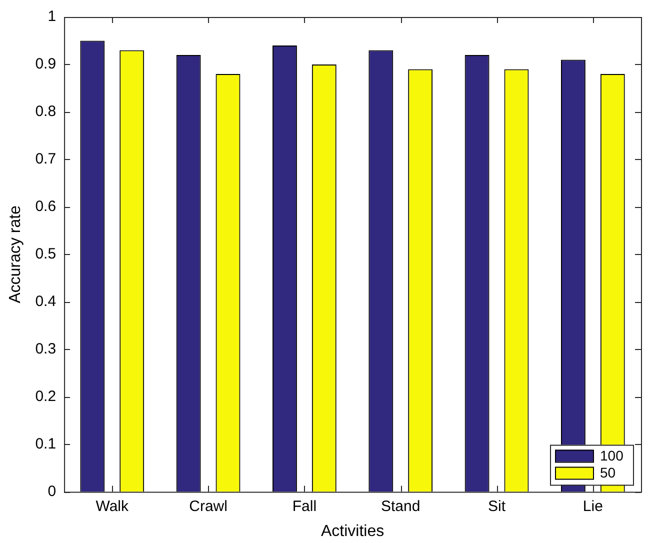  What do you see at coordinates (52, 491) in the screenshot?
I see `y-tick-label: 0` at bounding box center [52, 491].